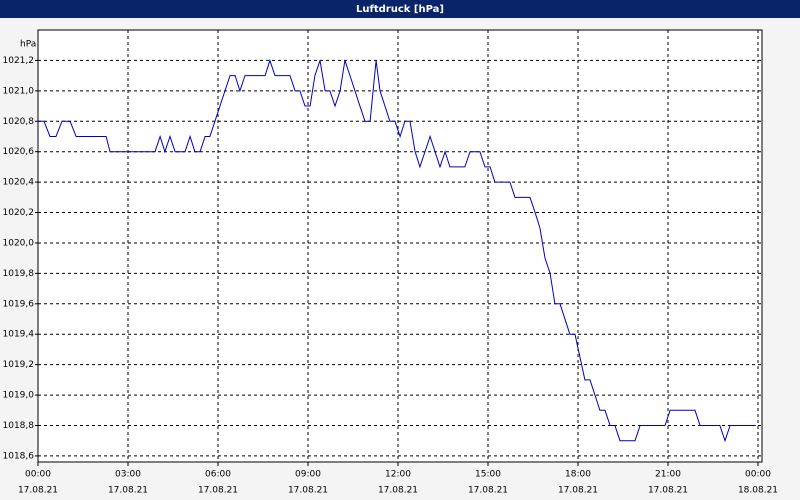 This screenshot has width=800, height=500. What do you see at coordinates (488, 475) in the screenshot?
I see `x-tick-label: 15:00` at bounding box center [488, 475].